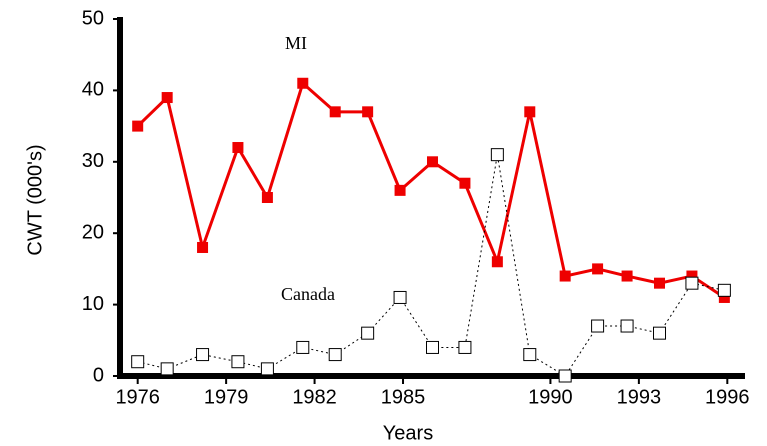 The image size is (767, 446). Describe the element at coordinates (639, 397) in the screenshot. I see `x-tick-label: 1993` at that location.